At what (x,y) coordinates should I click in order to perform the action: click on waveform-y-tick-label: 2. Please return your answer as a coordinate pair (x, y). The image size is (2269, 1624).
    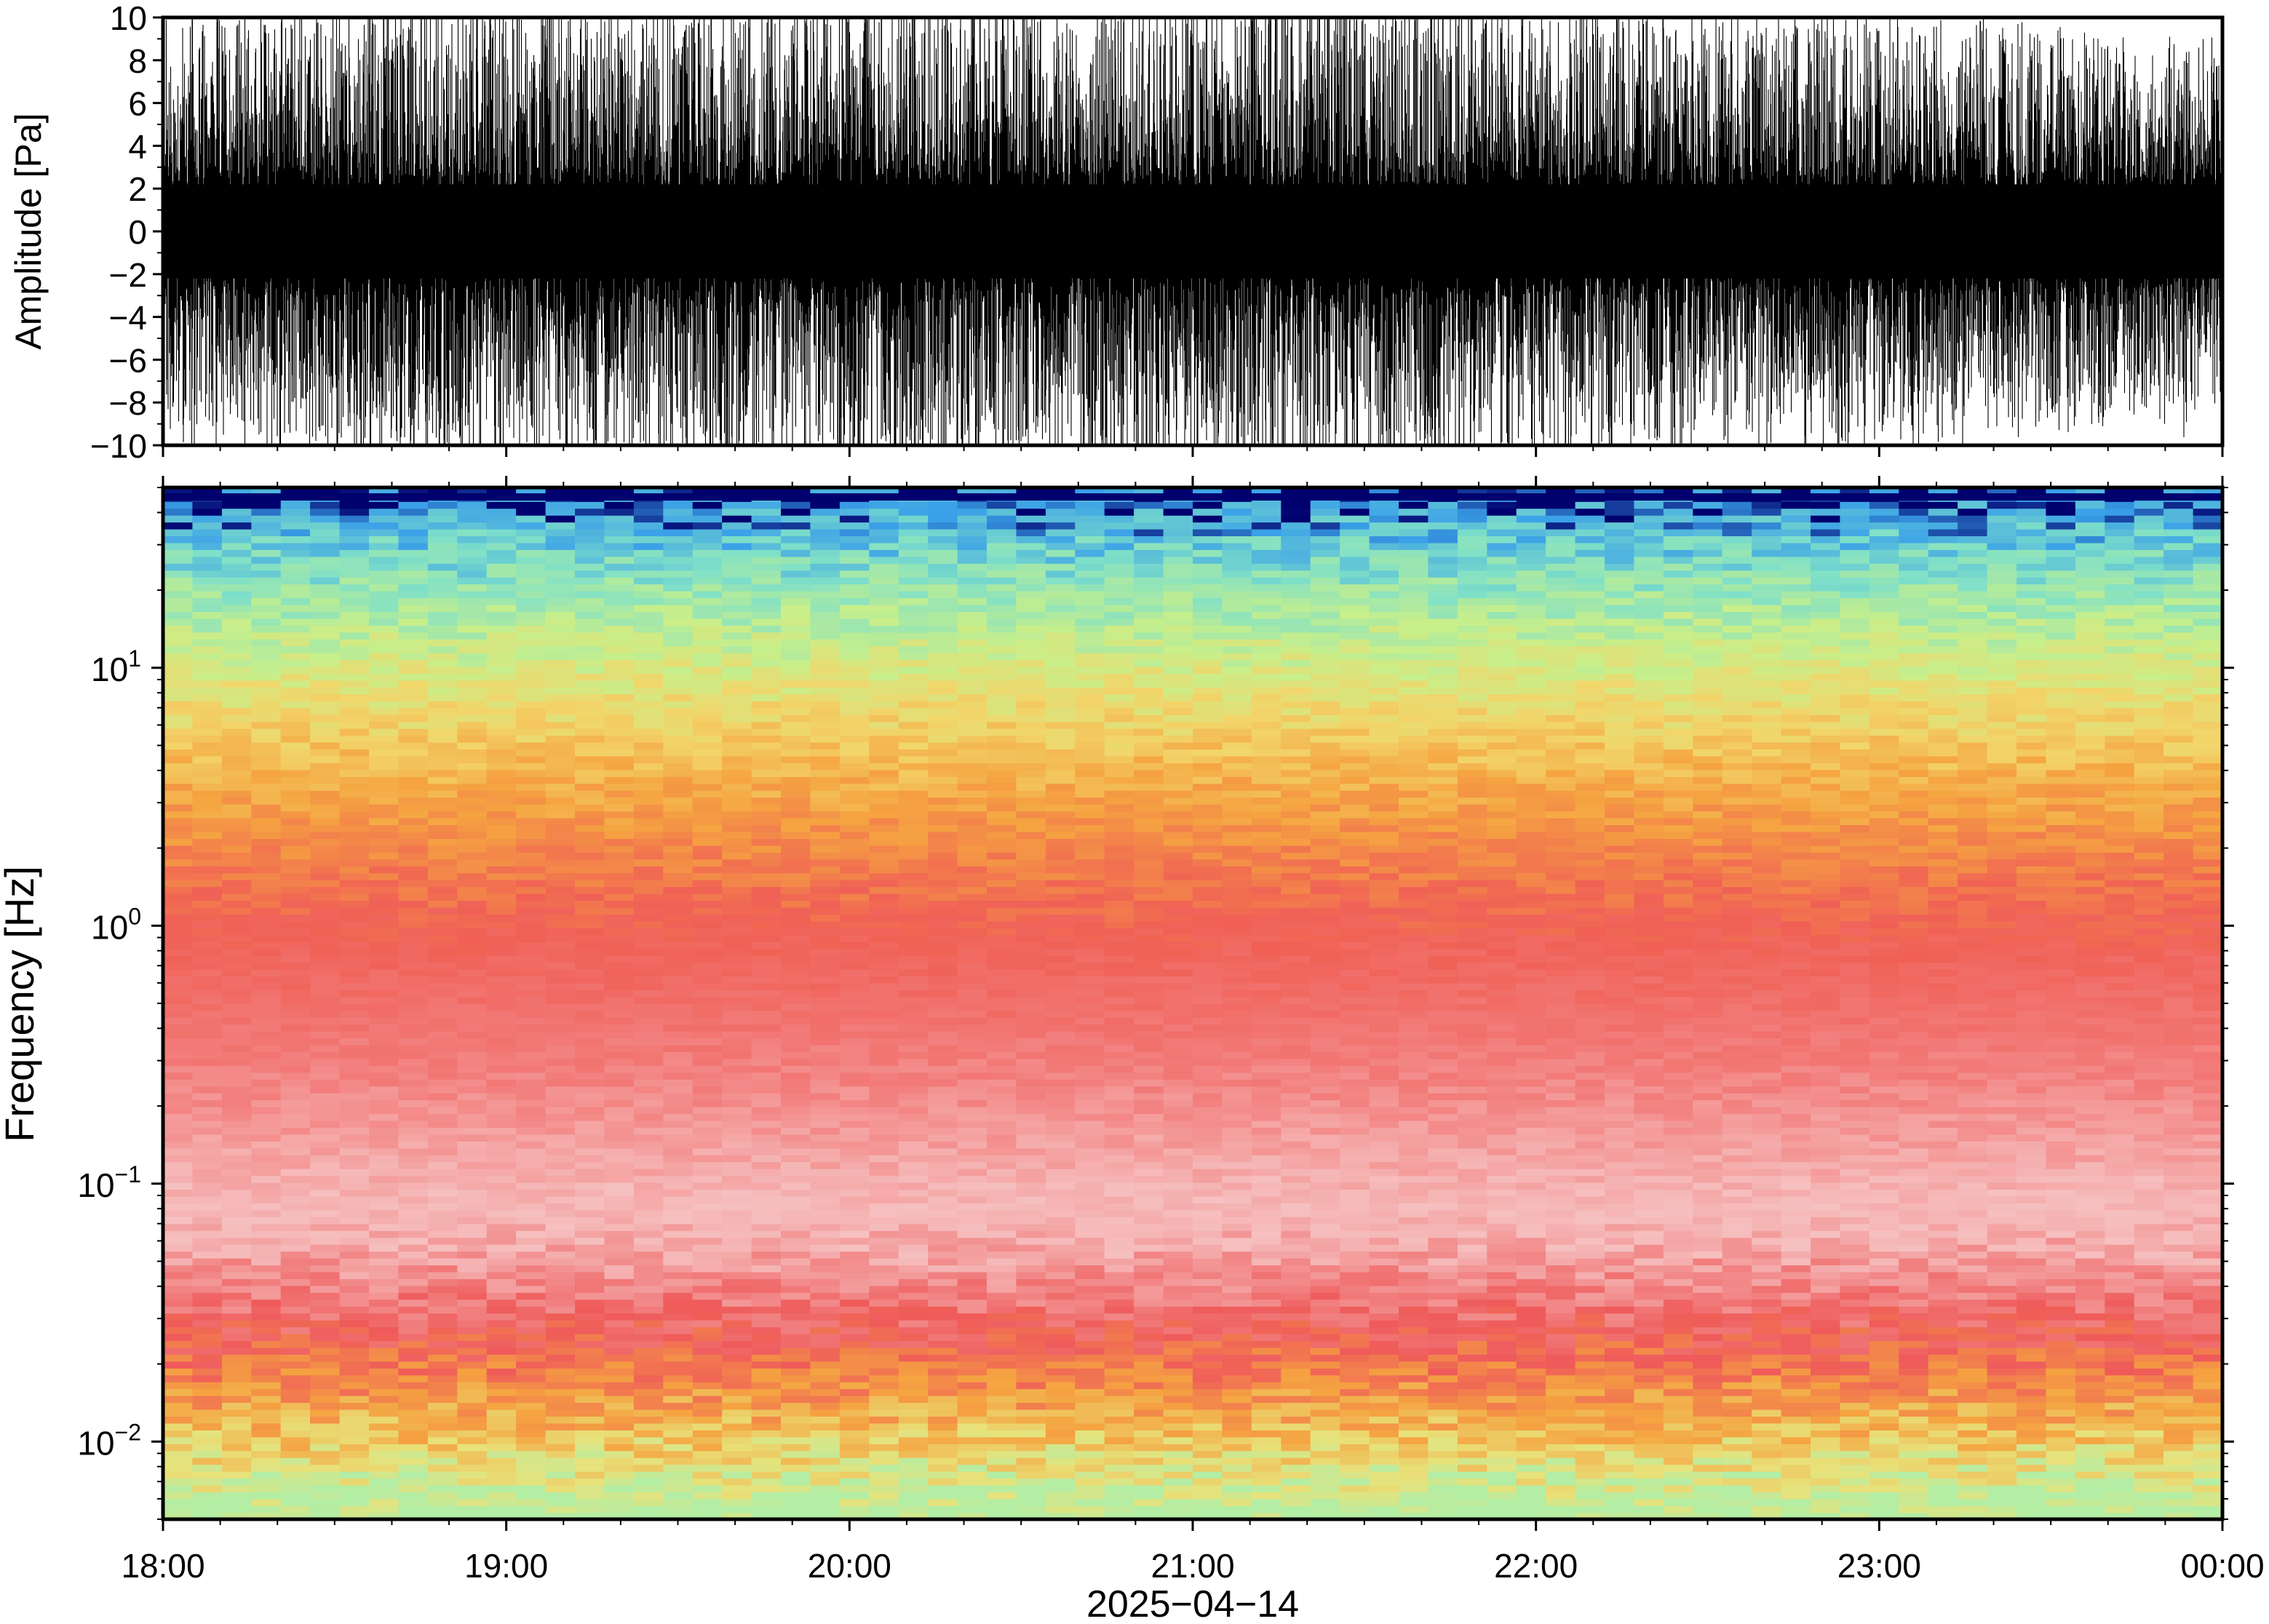
    Looking at the image, I should click on (137, 189).